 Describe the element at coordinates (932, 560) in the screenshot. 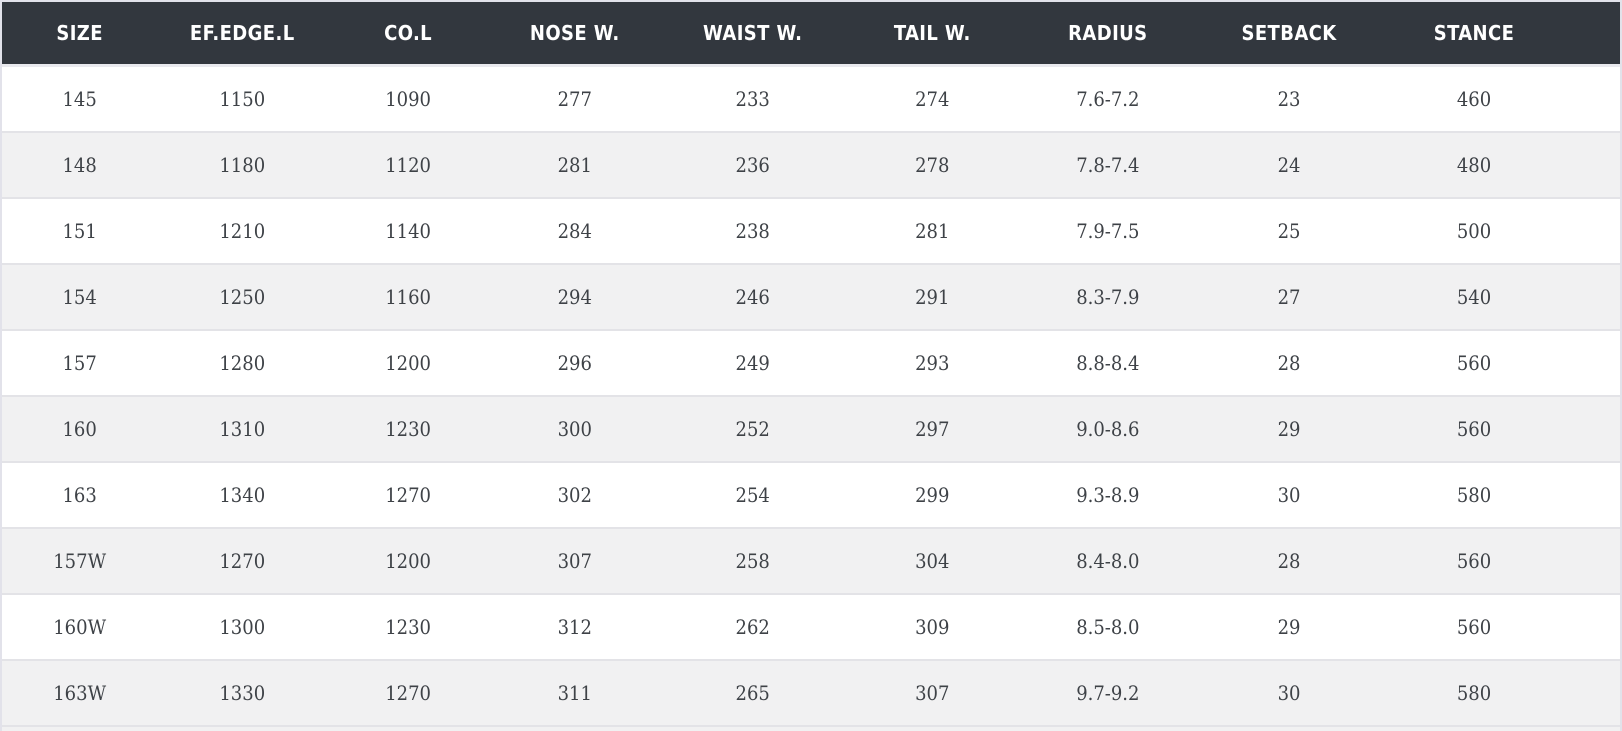

I see `cell-tail-w: 304` at that location.